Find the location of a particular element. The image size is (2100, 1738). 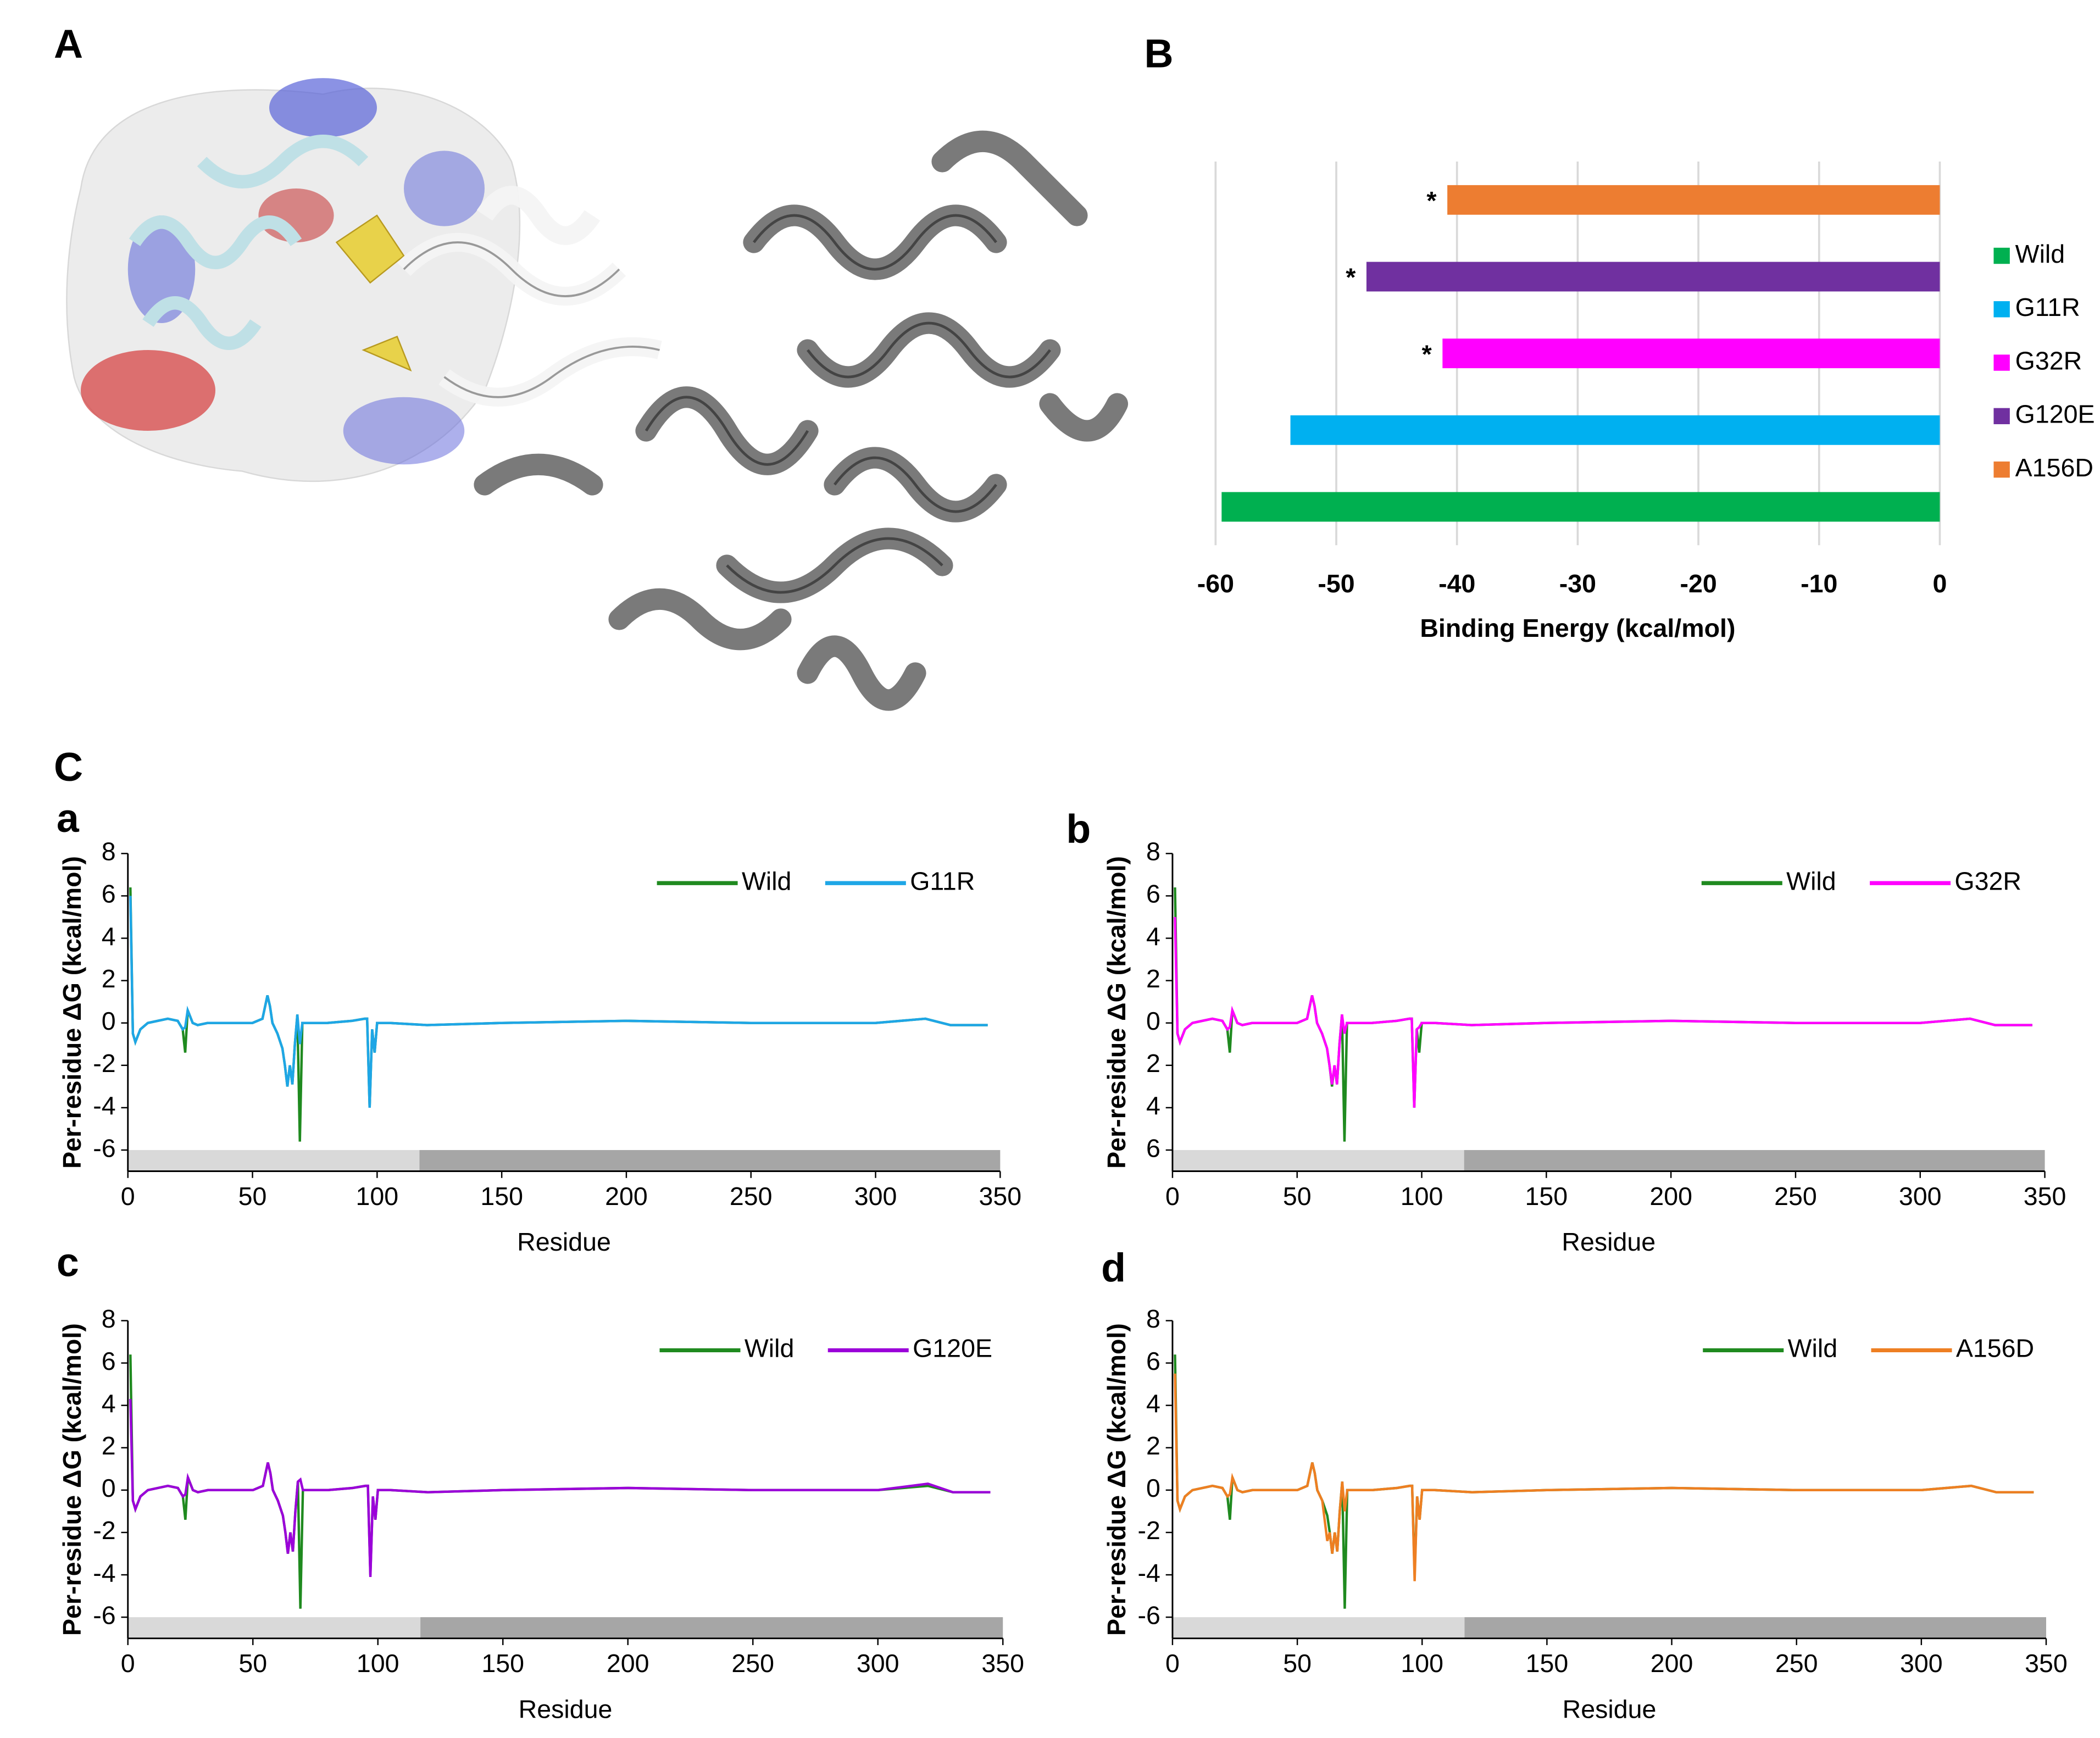

x-tick-label: -30 is located at coordinates (1578, 583).